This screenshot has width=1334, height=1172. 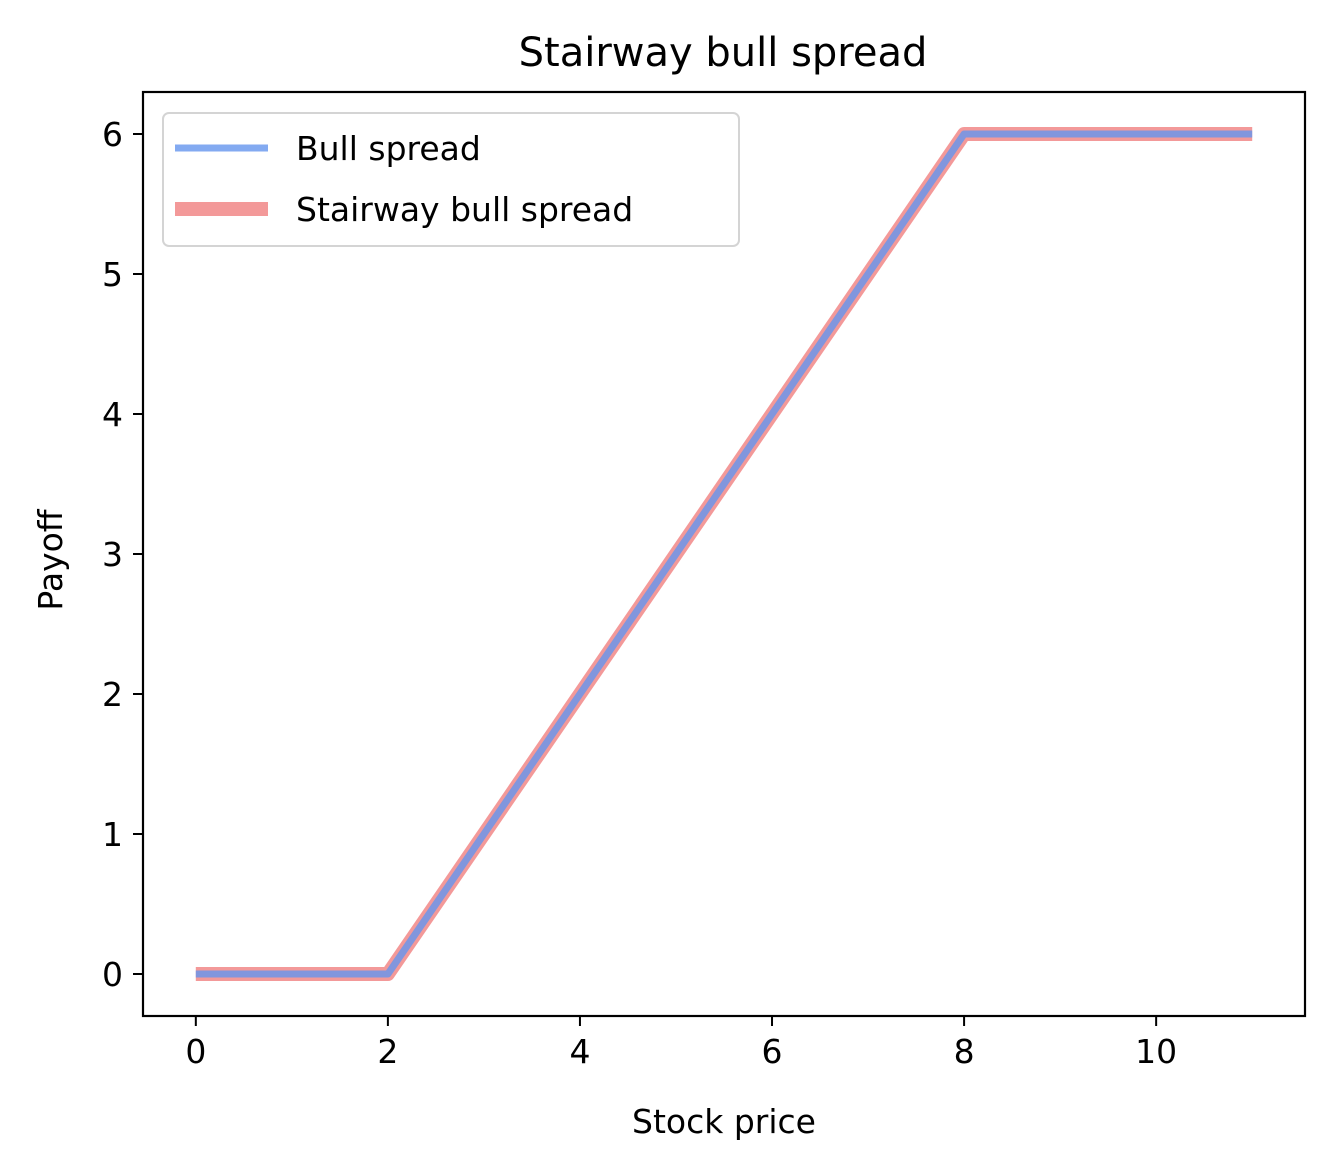 I want to click on y-tick-label: 3, so click(x=112, y=554).